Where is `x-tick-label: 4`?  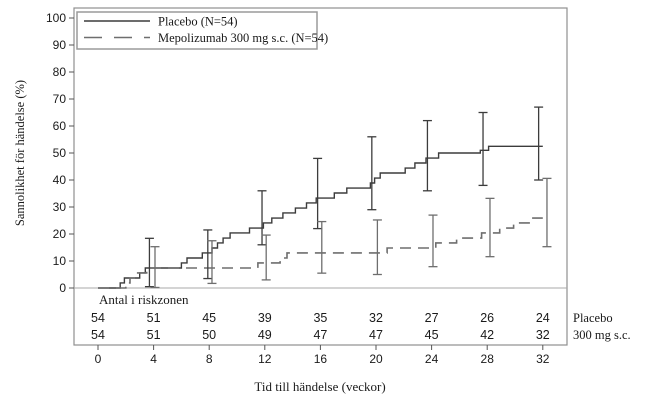
x-tick-label: 4 is located at coordinates (153, 359).